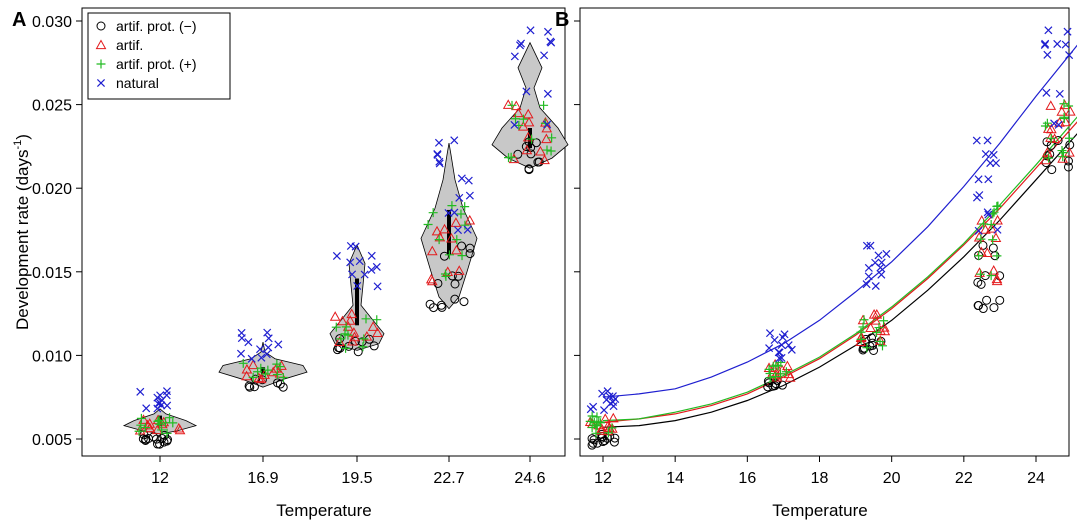 This screenshot has width=1077, height=524. What do you see at coordinates (52, 440) in the screenshot?
I see `y-tick-label: 0.005` at bounding box center [52, 440].